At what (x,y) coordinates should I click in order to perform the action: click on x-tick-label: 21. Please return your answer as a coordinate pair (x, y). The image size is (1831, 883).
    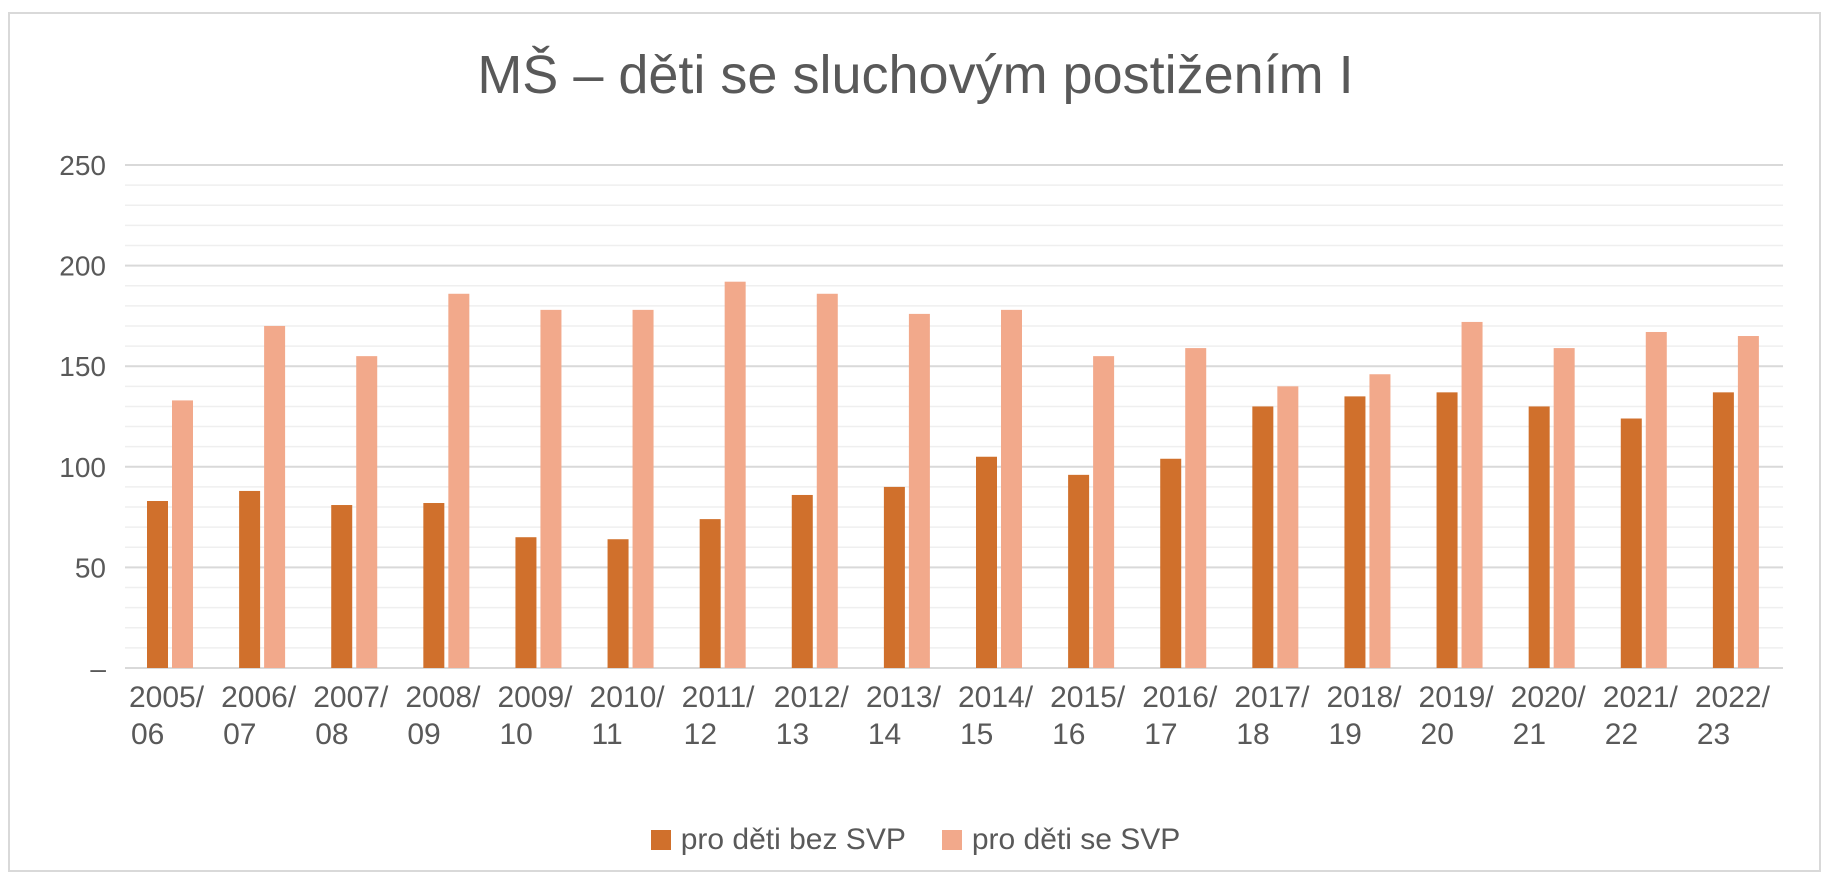
    Looking at the image, I should click on (1529, 734).